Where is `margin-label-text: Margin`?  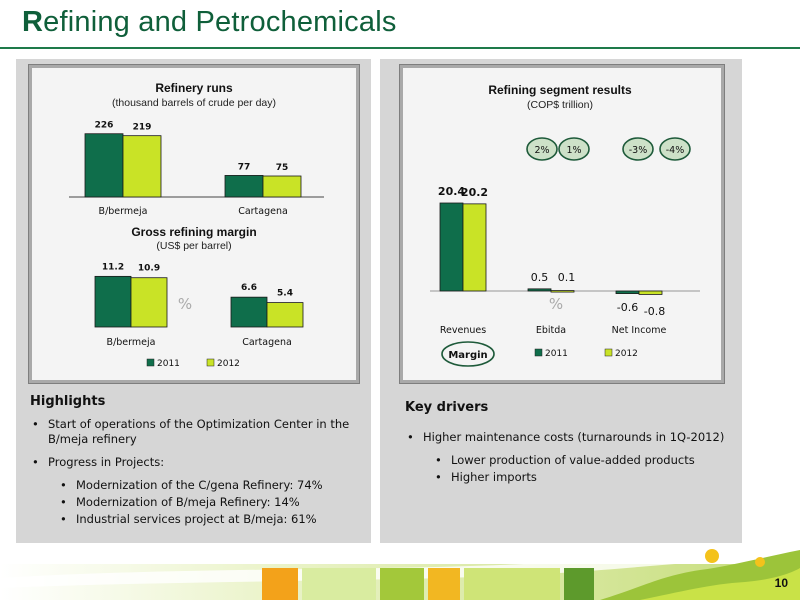 margin-label-text: Margin is located at coordinates (467, 355).